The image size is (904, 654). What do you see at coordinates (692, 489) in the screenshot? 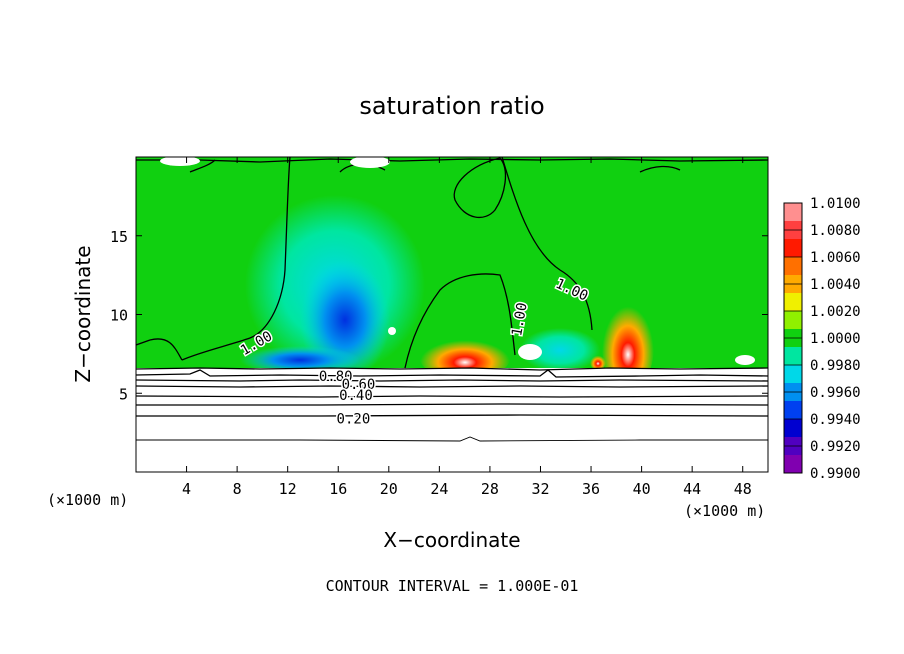
I see `x-tick-label: 44` at bounding box center [692, 489].